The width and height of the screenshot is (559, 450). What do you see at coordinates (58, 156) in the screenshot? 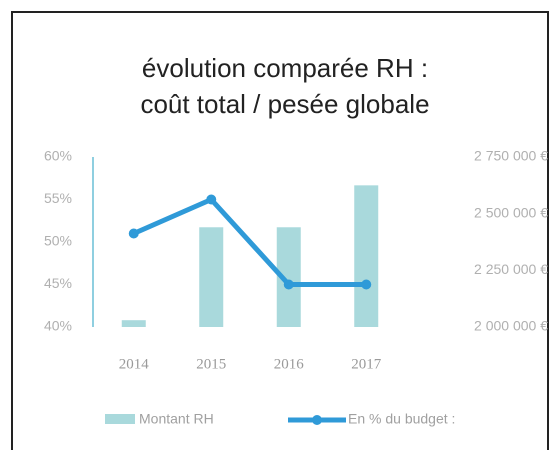
I see `y-tick-label: 60%` at bounding box center [58, 156].